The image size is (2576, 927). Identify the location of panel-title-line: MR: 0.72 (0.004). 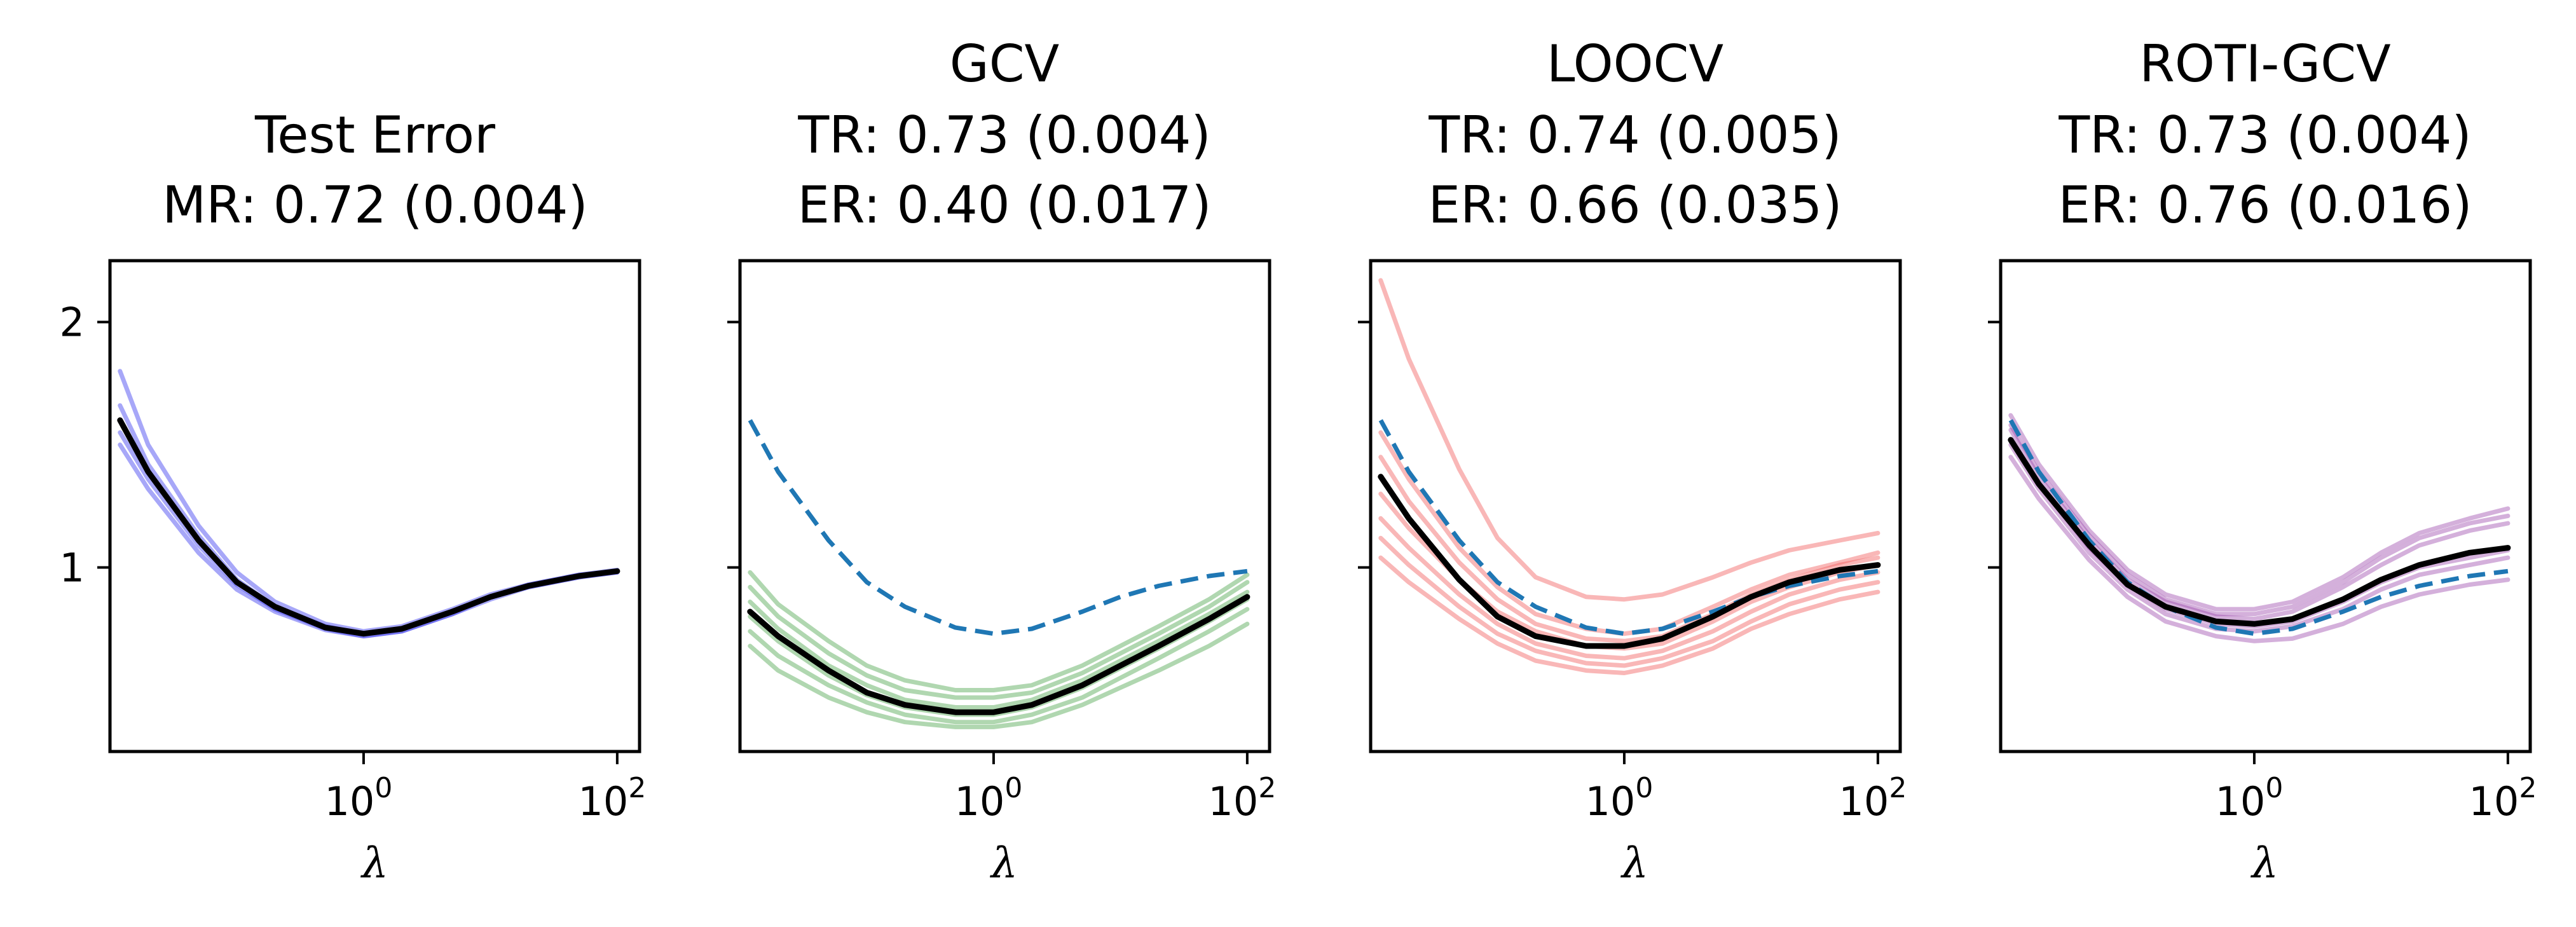
(375, 205).